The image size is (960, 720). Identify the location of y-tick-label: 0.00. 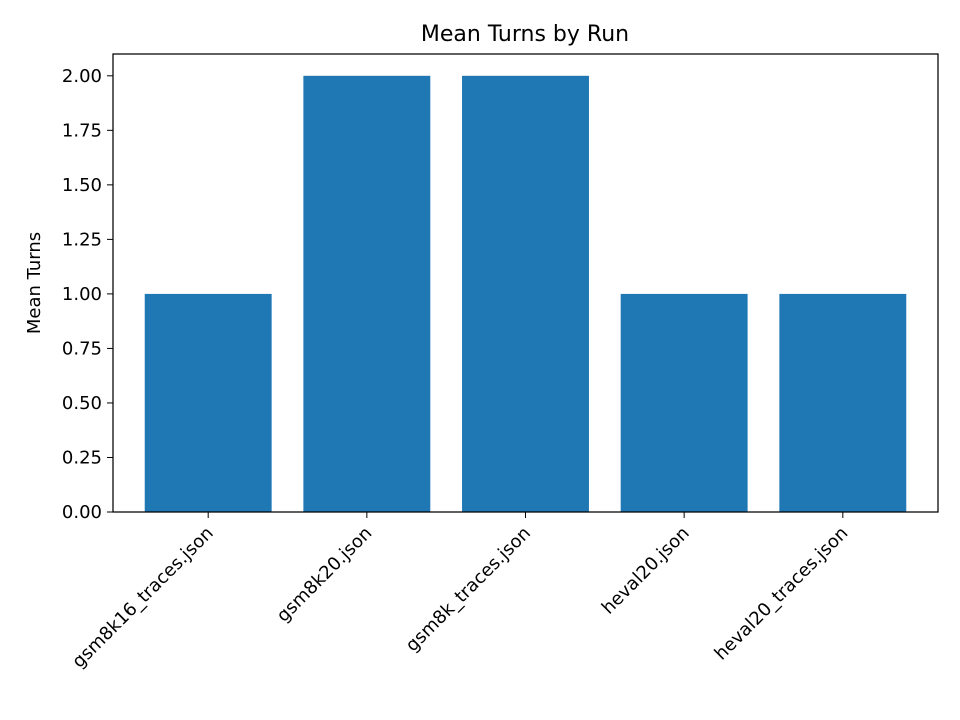
(82, 512).